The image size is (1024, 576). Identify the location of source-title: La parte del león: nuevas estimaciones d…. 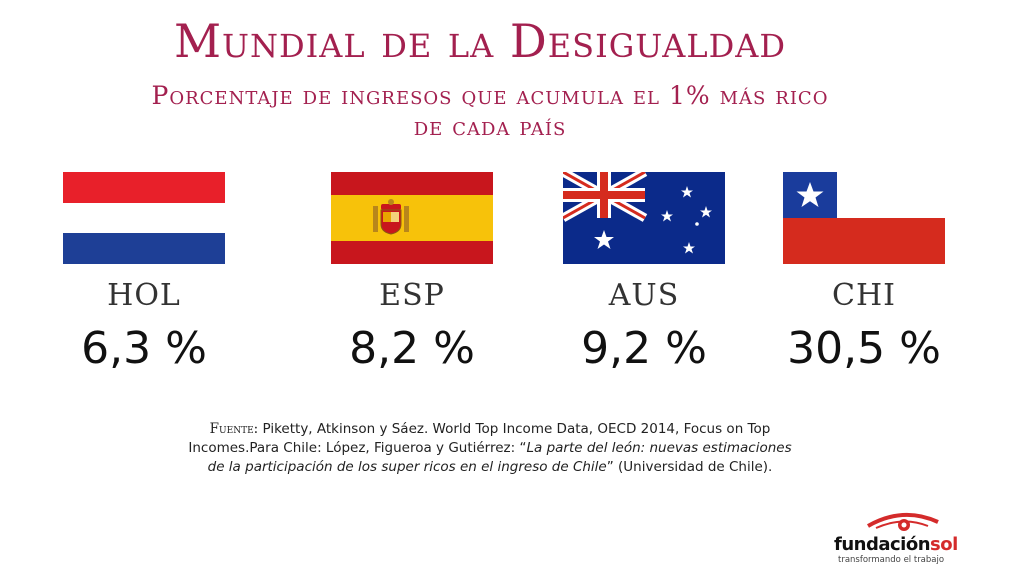
(499, 457).